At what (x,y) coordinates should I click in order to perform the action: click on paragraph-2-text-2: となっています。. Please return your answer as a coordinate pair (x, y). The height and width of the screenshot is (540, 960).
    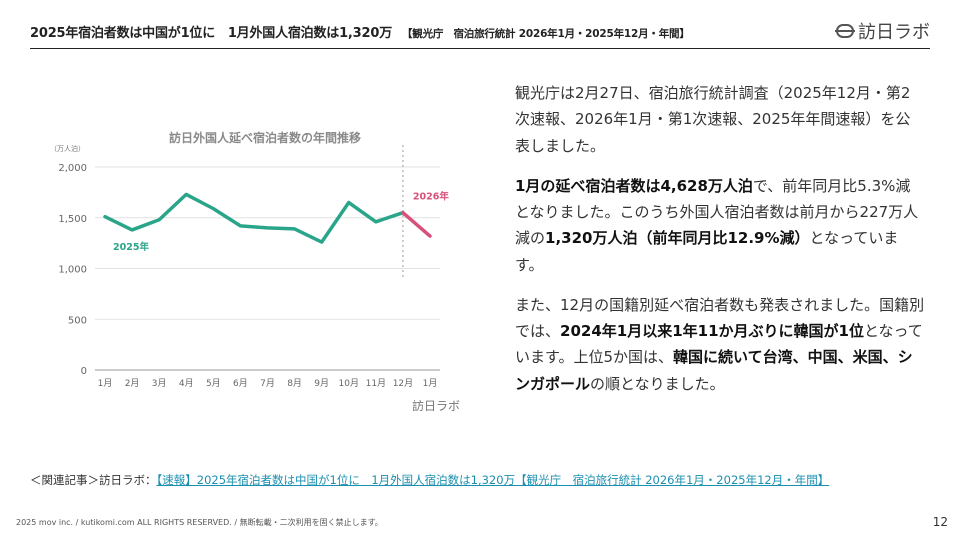
    Looking at the image, I should click on (707, 251).